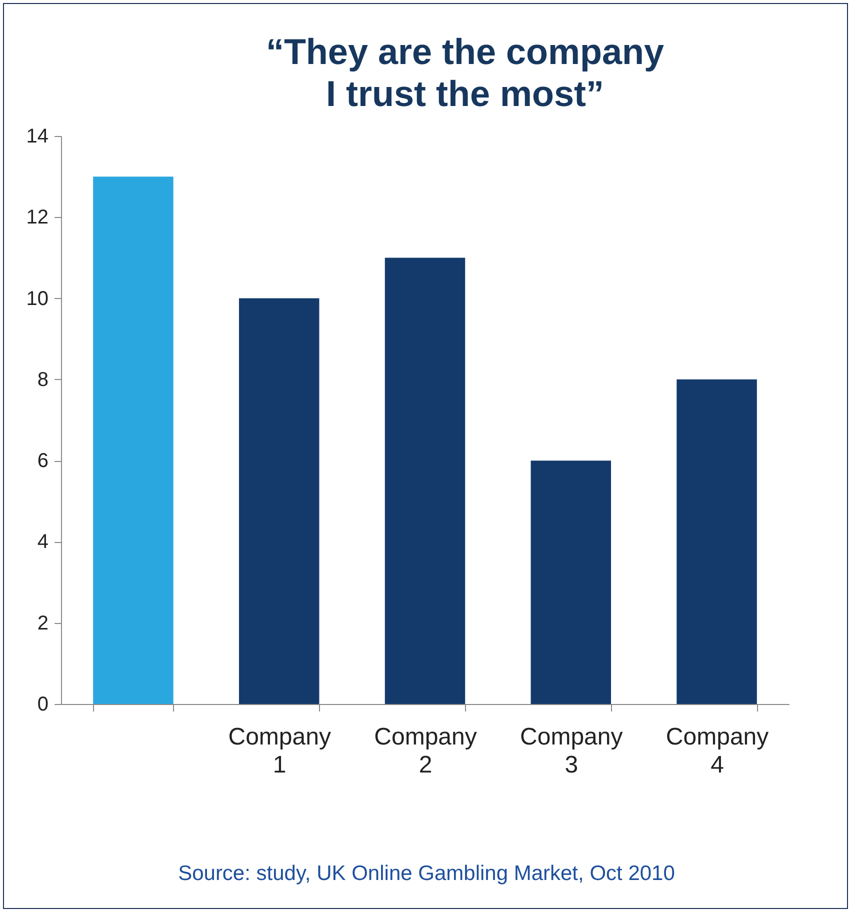 The height and width of the screenshot is (914, 853). I want to click on x-tick-label: Company 3, so click(571, 751).